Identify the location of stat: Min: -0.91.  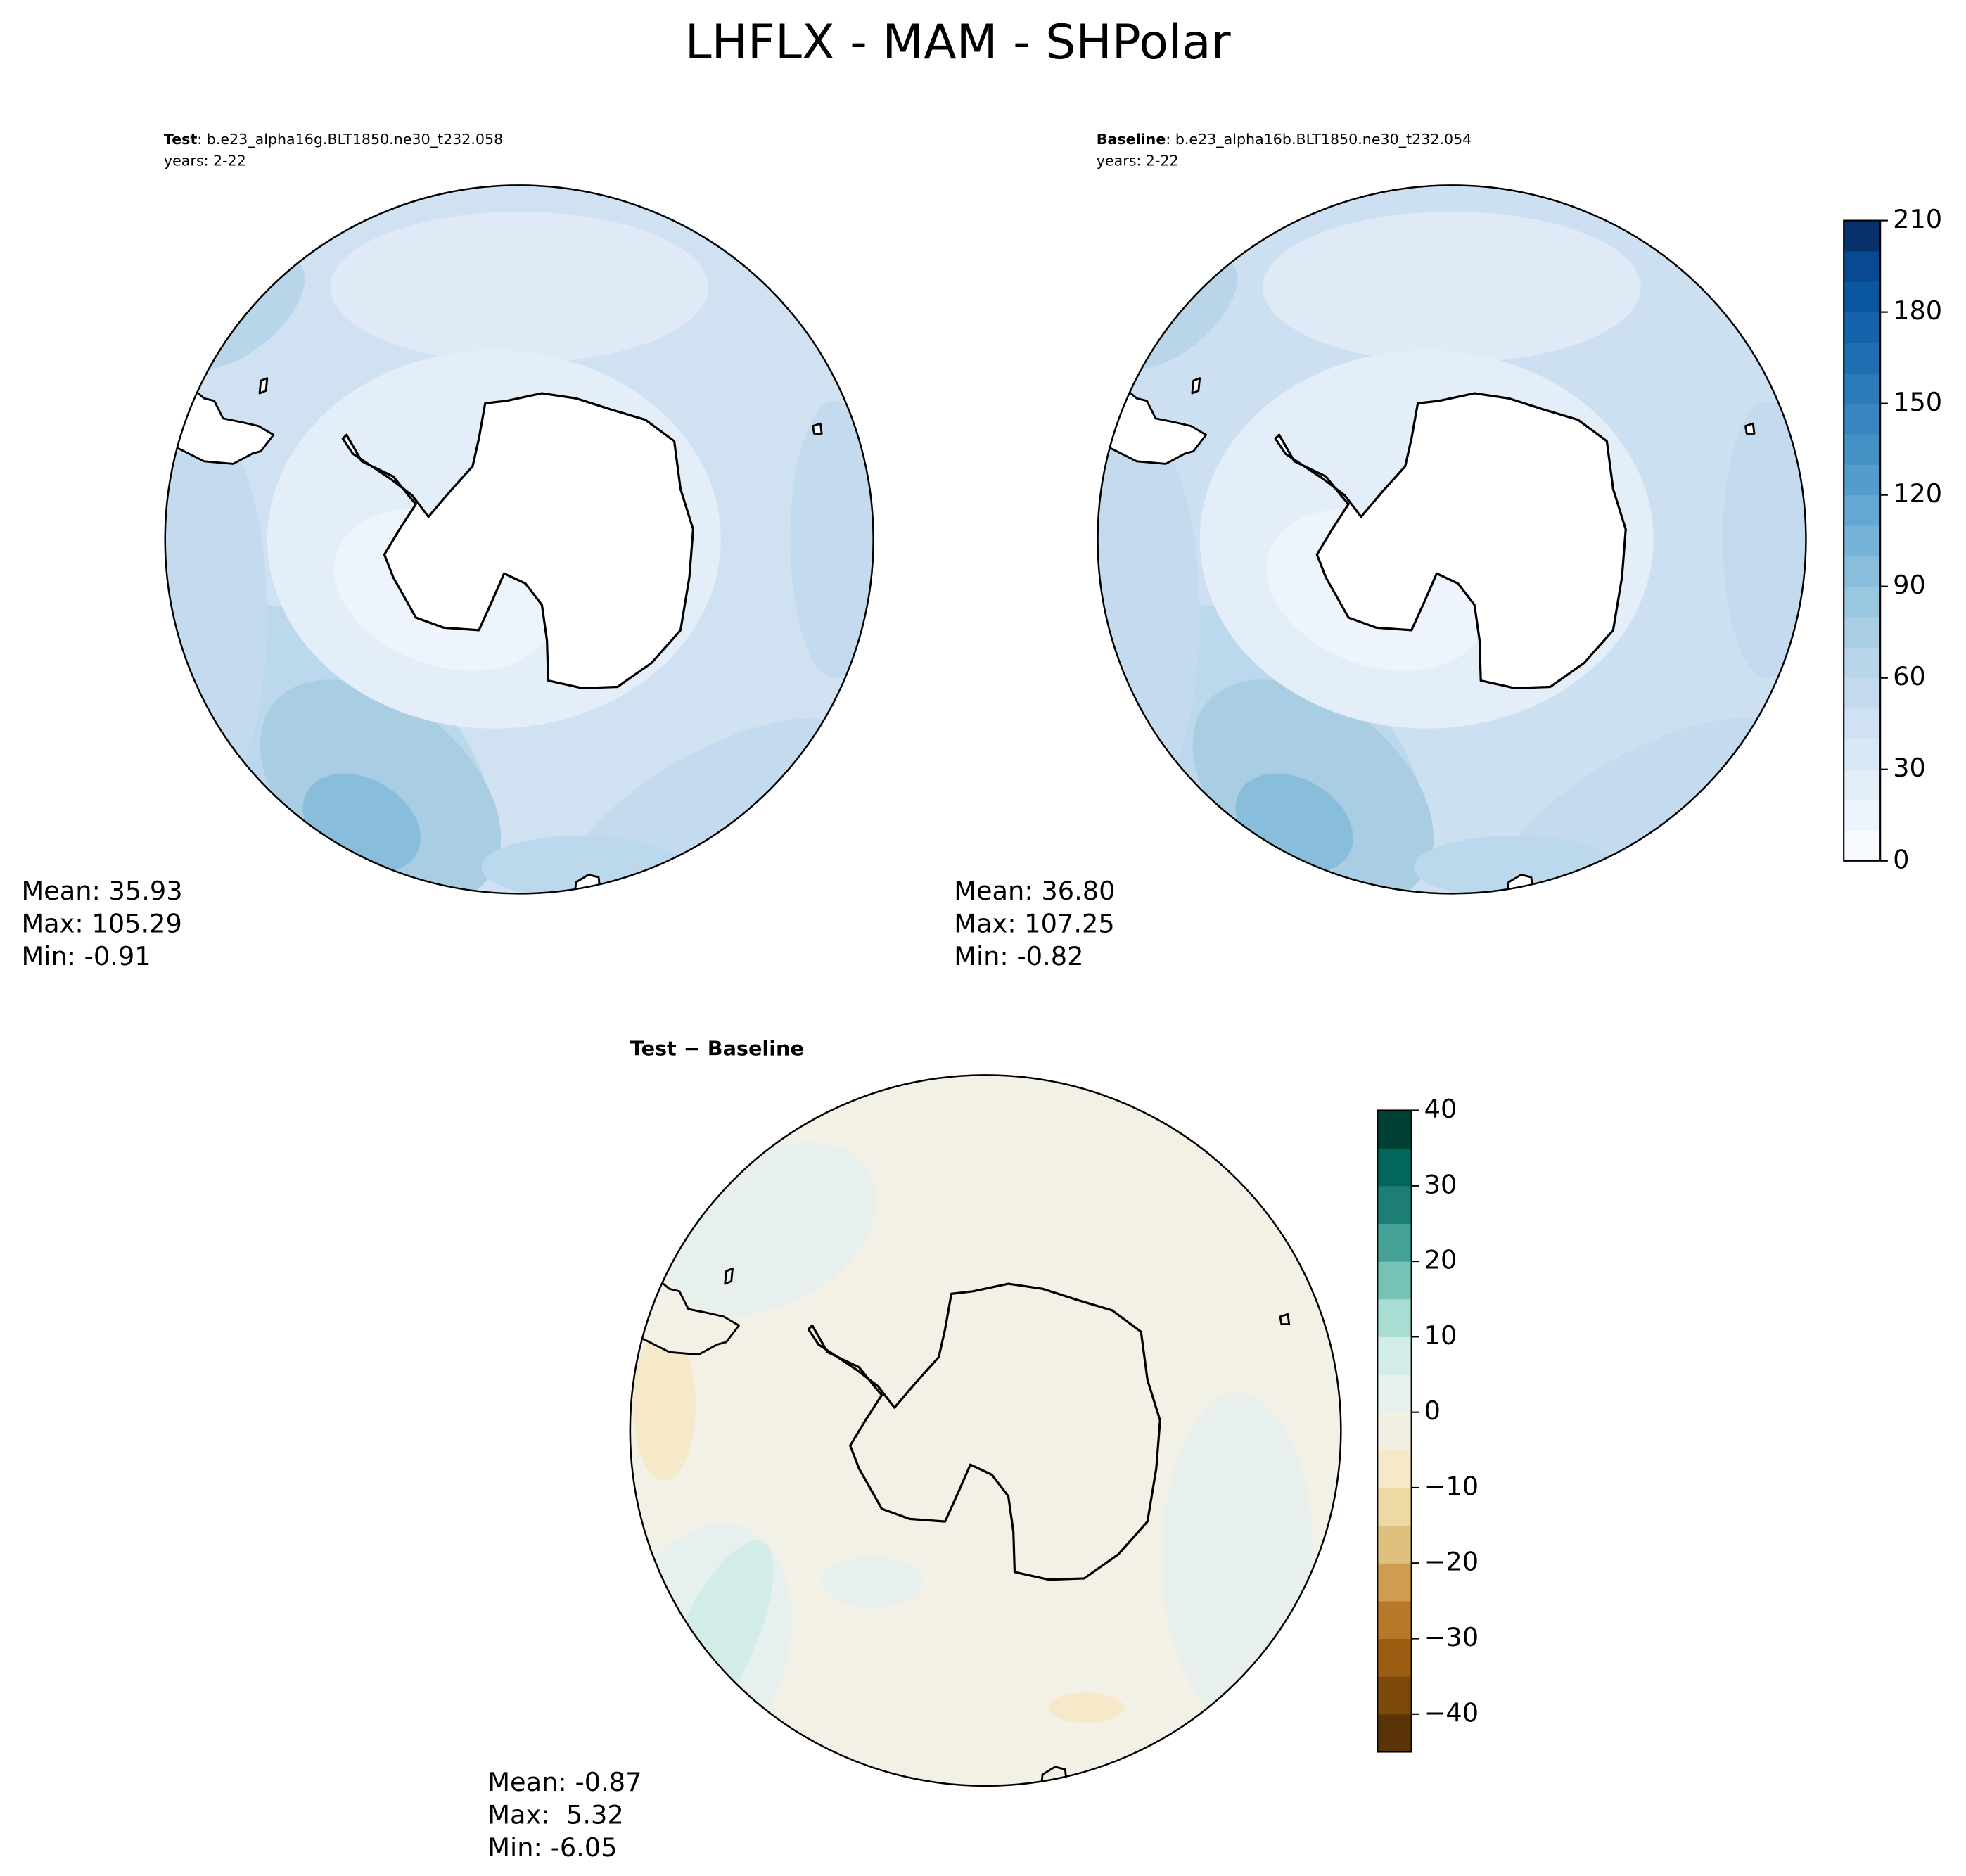
(86, 956).